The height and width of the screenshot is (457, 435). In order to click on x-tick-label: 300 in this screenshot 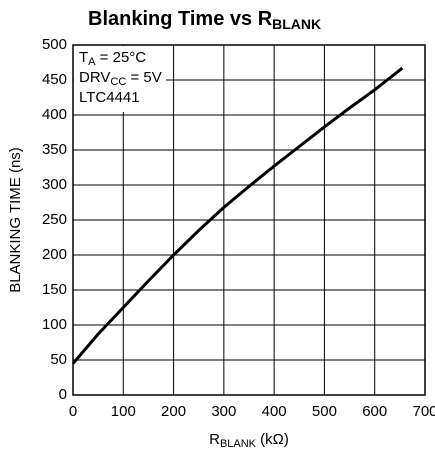, I will do `click(223, 411)`.